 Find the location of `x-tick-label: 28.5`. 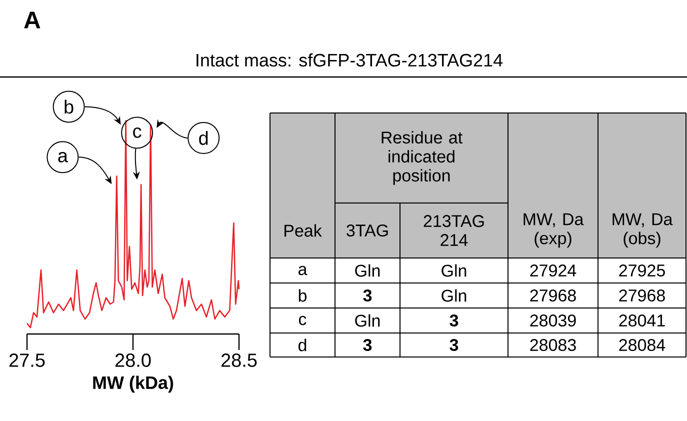

x-tick-label: 28.5 is located at coordinates (239, 360).